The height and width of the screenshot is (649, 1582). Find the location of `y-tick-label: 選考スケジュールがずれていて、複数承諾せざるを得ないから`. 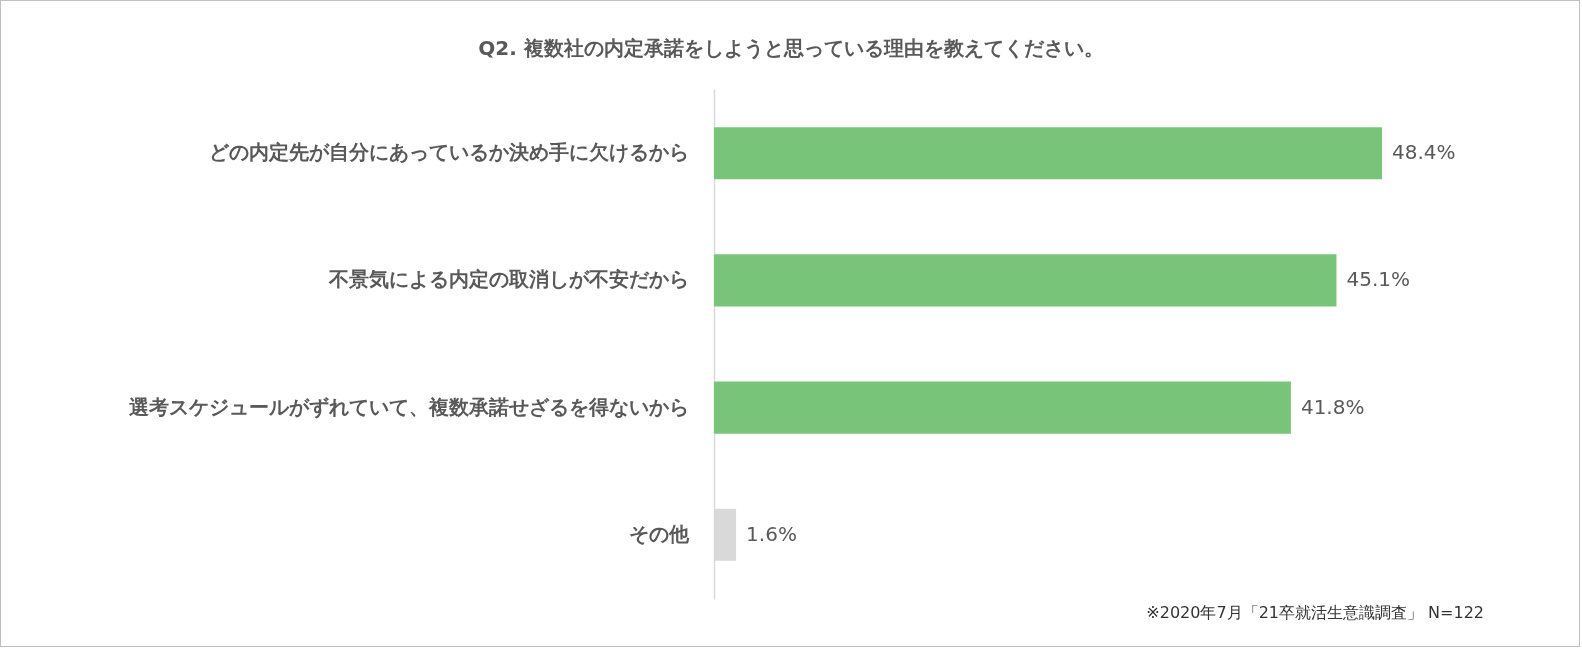

y-tick-label: 選考スケジュールがずれていて、複数承諾せざるを得ないから is located at coordinates (408, 406).